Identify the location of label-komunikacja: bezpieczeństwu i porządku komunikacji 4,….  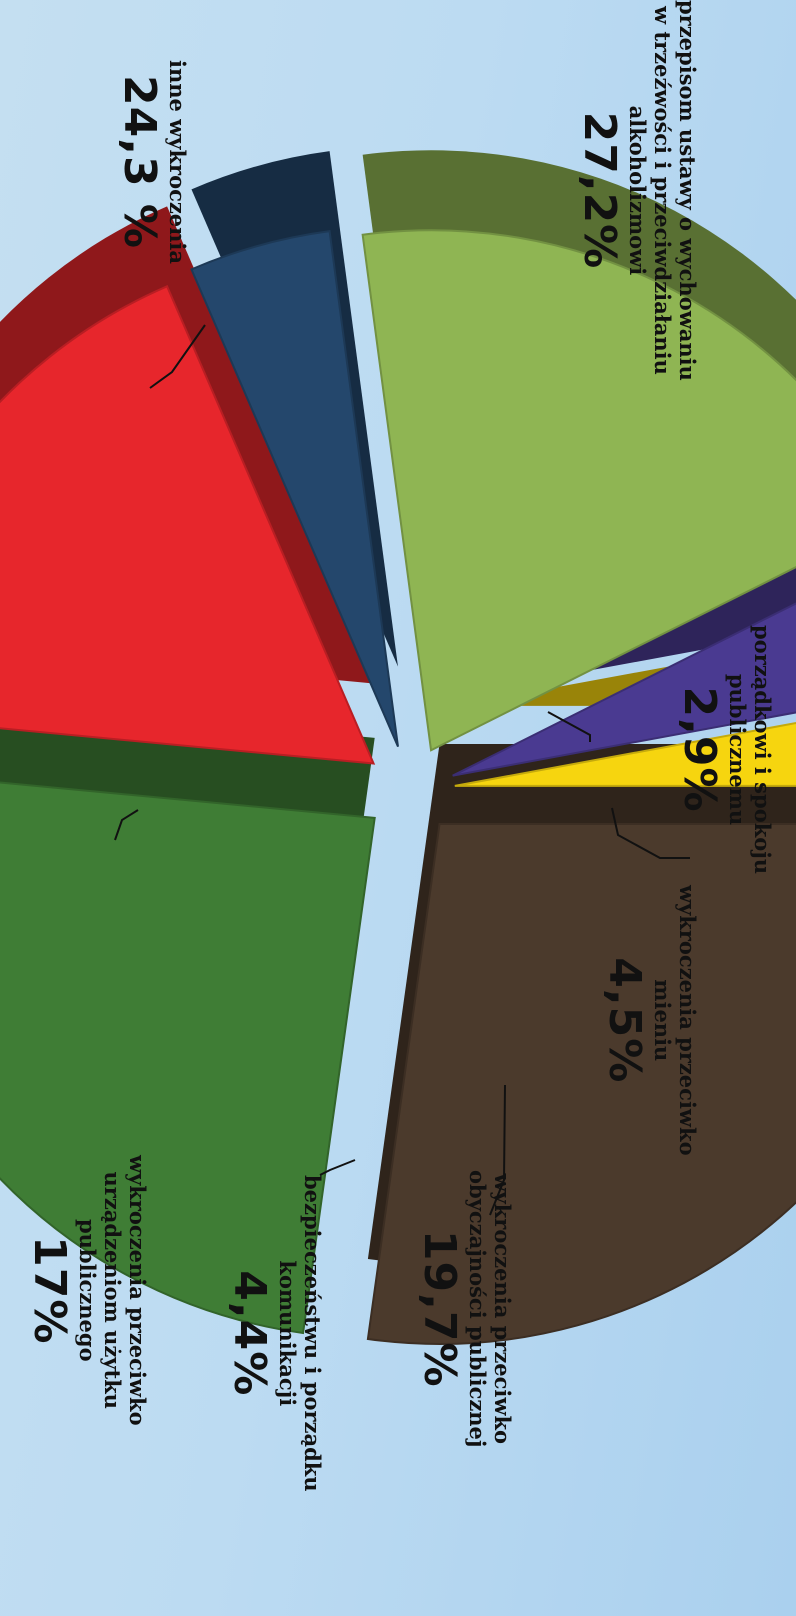
(274, 1333).